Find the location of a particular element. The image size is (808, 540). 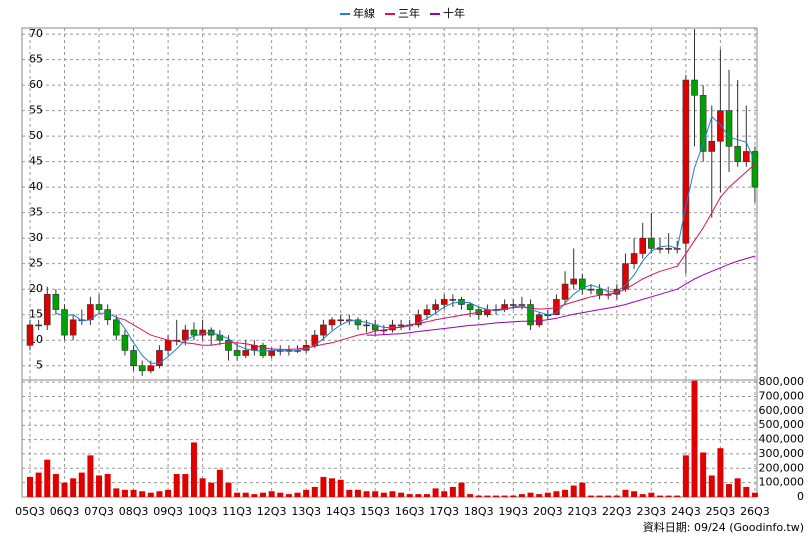

y-tick-label: 40 is located at coordinates (36, 186).